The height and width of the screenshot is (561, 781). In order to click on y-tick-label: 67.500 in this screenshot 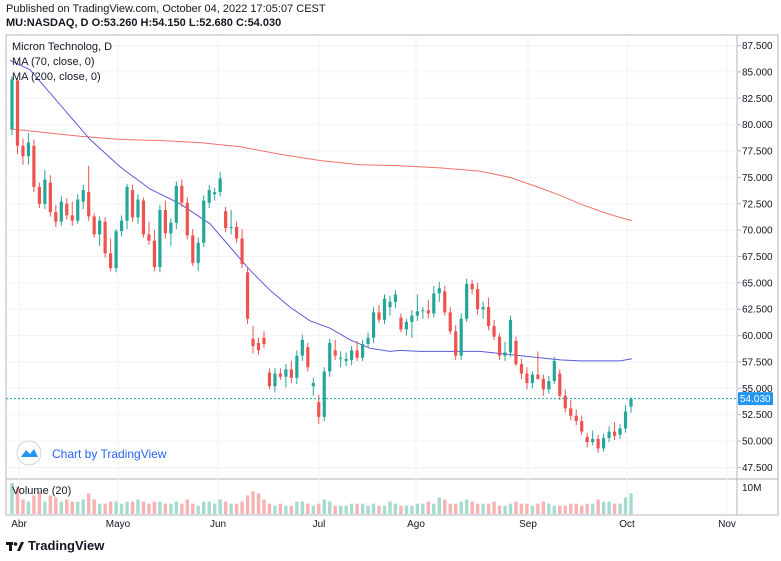, I will do `click(757, 257)`.